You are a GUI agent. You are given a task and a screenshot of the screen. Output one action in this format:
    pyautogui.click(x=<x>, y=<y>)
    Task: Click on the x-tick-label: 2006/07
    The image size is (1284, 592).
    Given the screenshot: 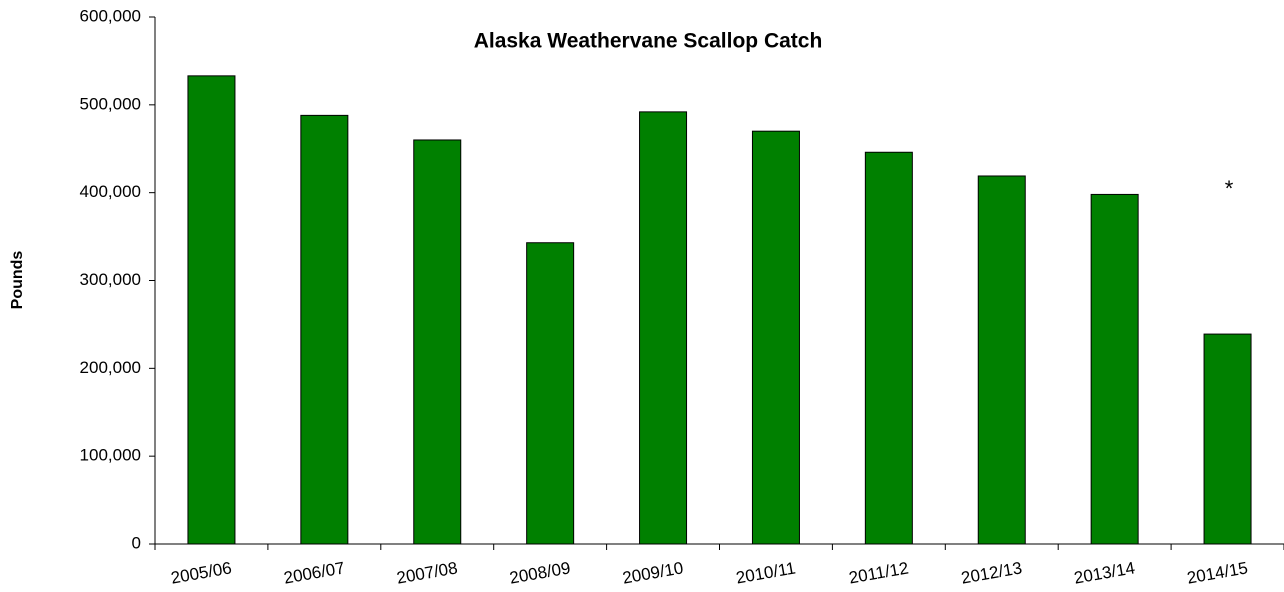 What is the action you would take?
    pyautogui.click(x=314, y=572)
    